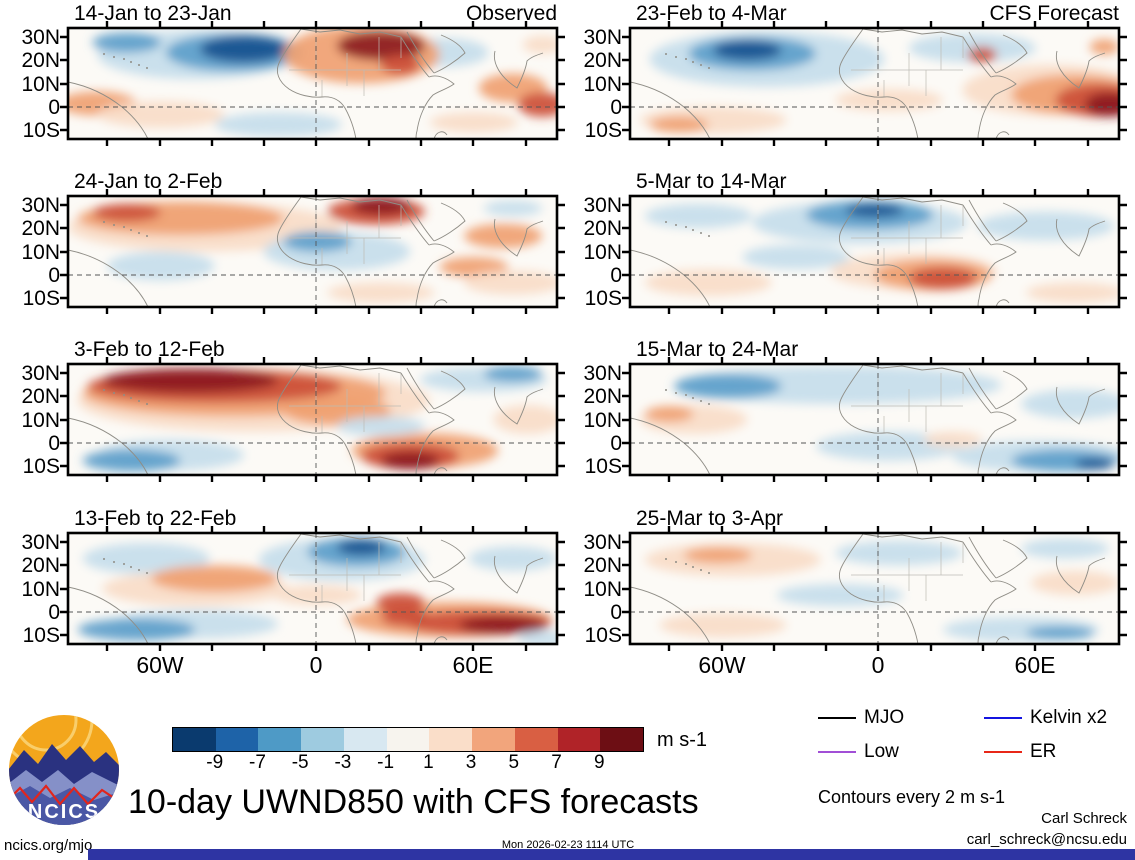 The height and width of the screenshot is (860, 1135). I want to click on ncics-logo: NCICS, so click(64, 772).